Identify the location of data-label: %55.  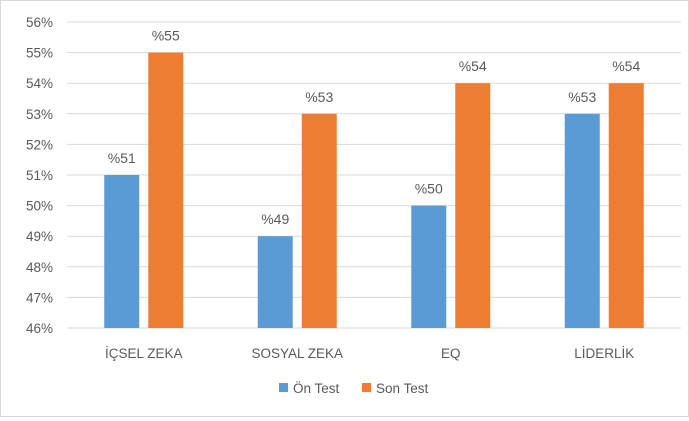
(166, 36).